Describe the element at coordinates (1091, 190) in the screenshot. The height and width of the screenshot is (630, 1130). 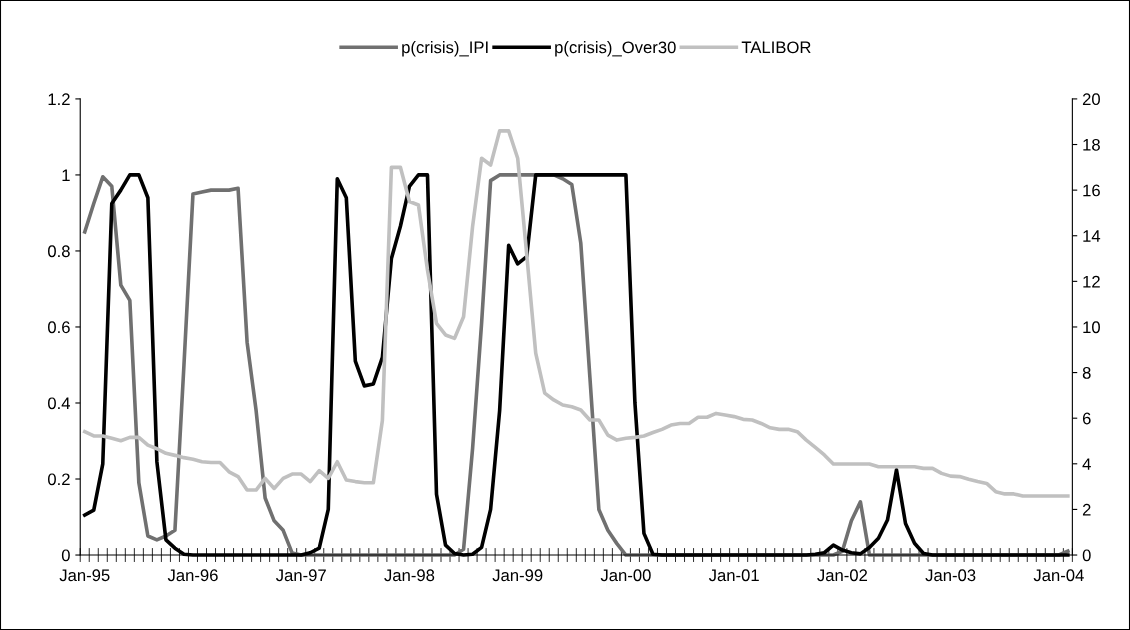
I see `y2-tick-label: 16` at that location.